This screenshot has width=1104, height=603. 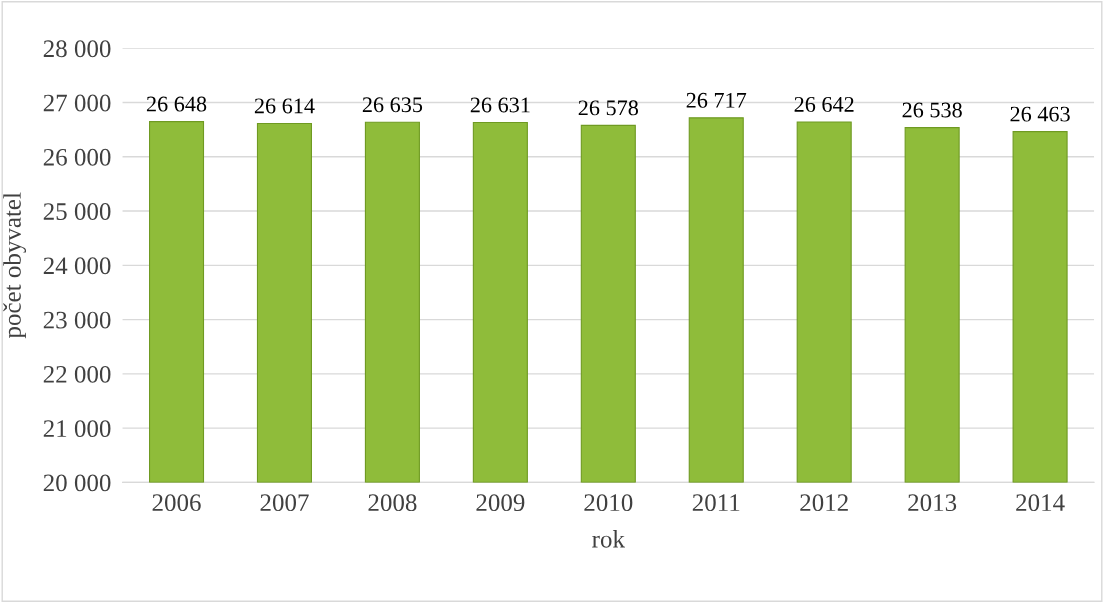 What do you see at coordinates (932, 110) in the screenshot?
I see `data-label: 26 538` at bounding box center [932, 110].